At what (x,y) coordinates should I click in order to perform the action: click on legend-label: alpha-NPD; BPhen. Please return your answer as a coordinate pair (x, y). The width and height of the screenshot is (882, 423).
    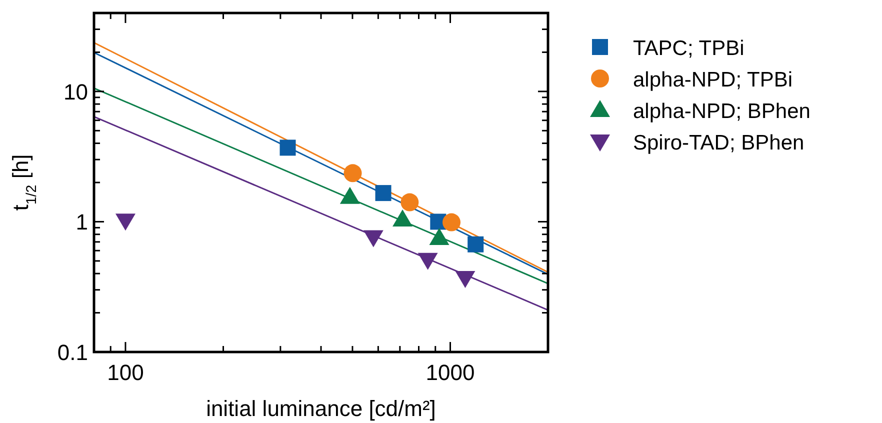
    Looking at the image, I should click on (721, 111).